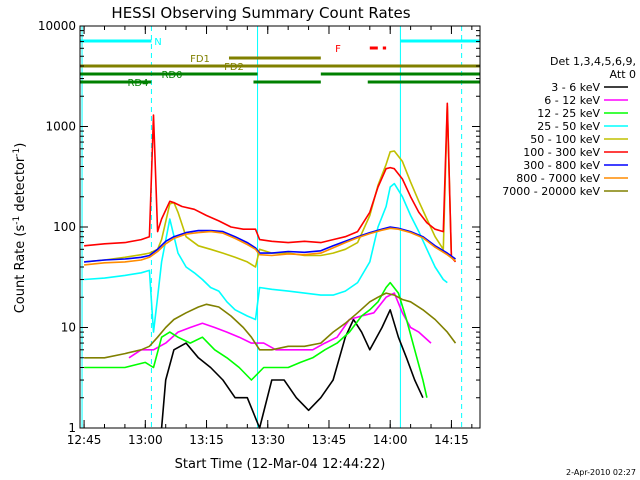 Image resolution: width=640 pixels, height=480 pixels. I want to click on legend-label-1: 6 - 12 keV, so click(572, 100).